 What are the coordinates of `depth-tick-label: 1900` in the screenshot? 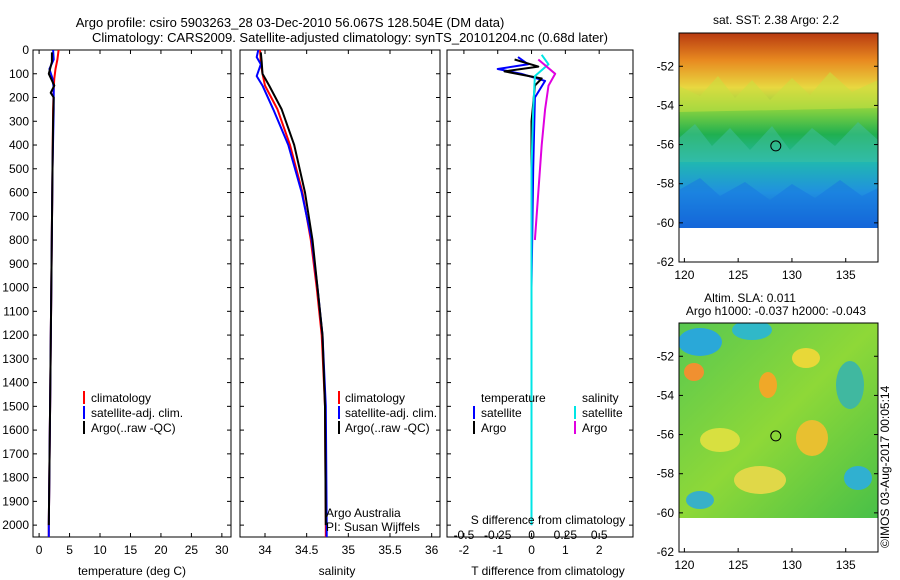 It's located at (15, 501).